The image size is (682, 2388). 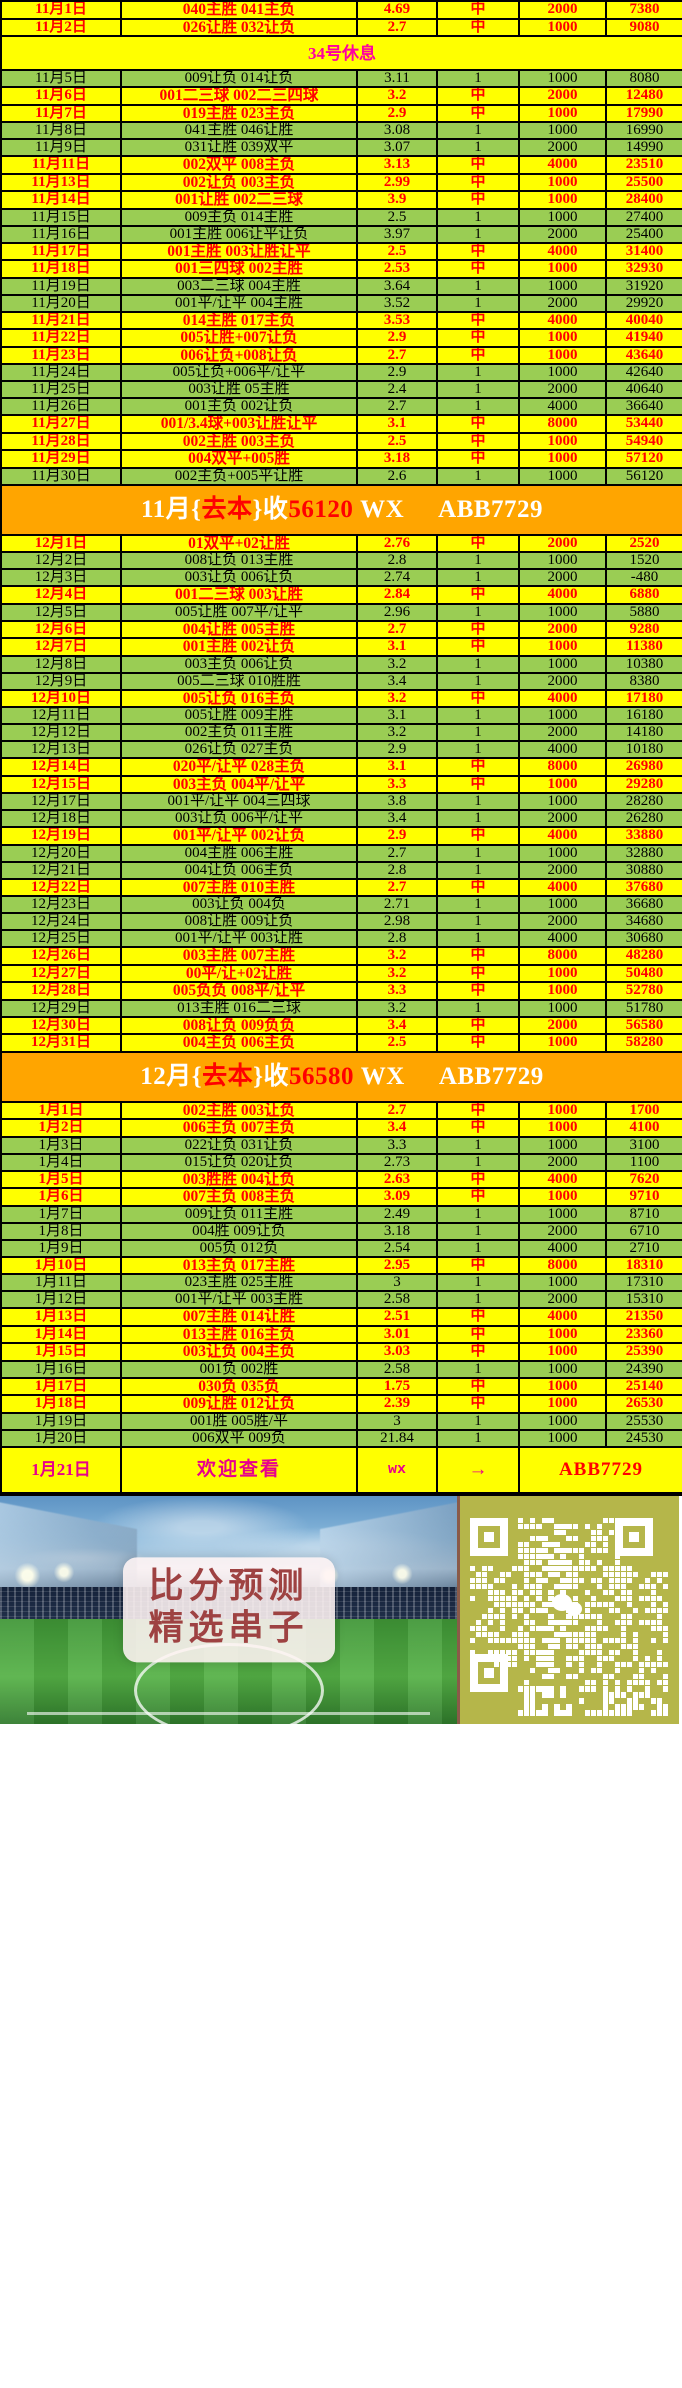 I want to click on cell-pick: 002主胜 003主负, so click(x=239, y=441).